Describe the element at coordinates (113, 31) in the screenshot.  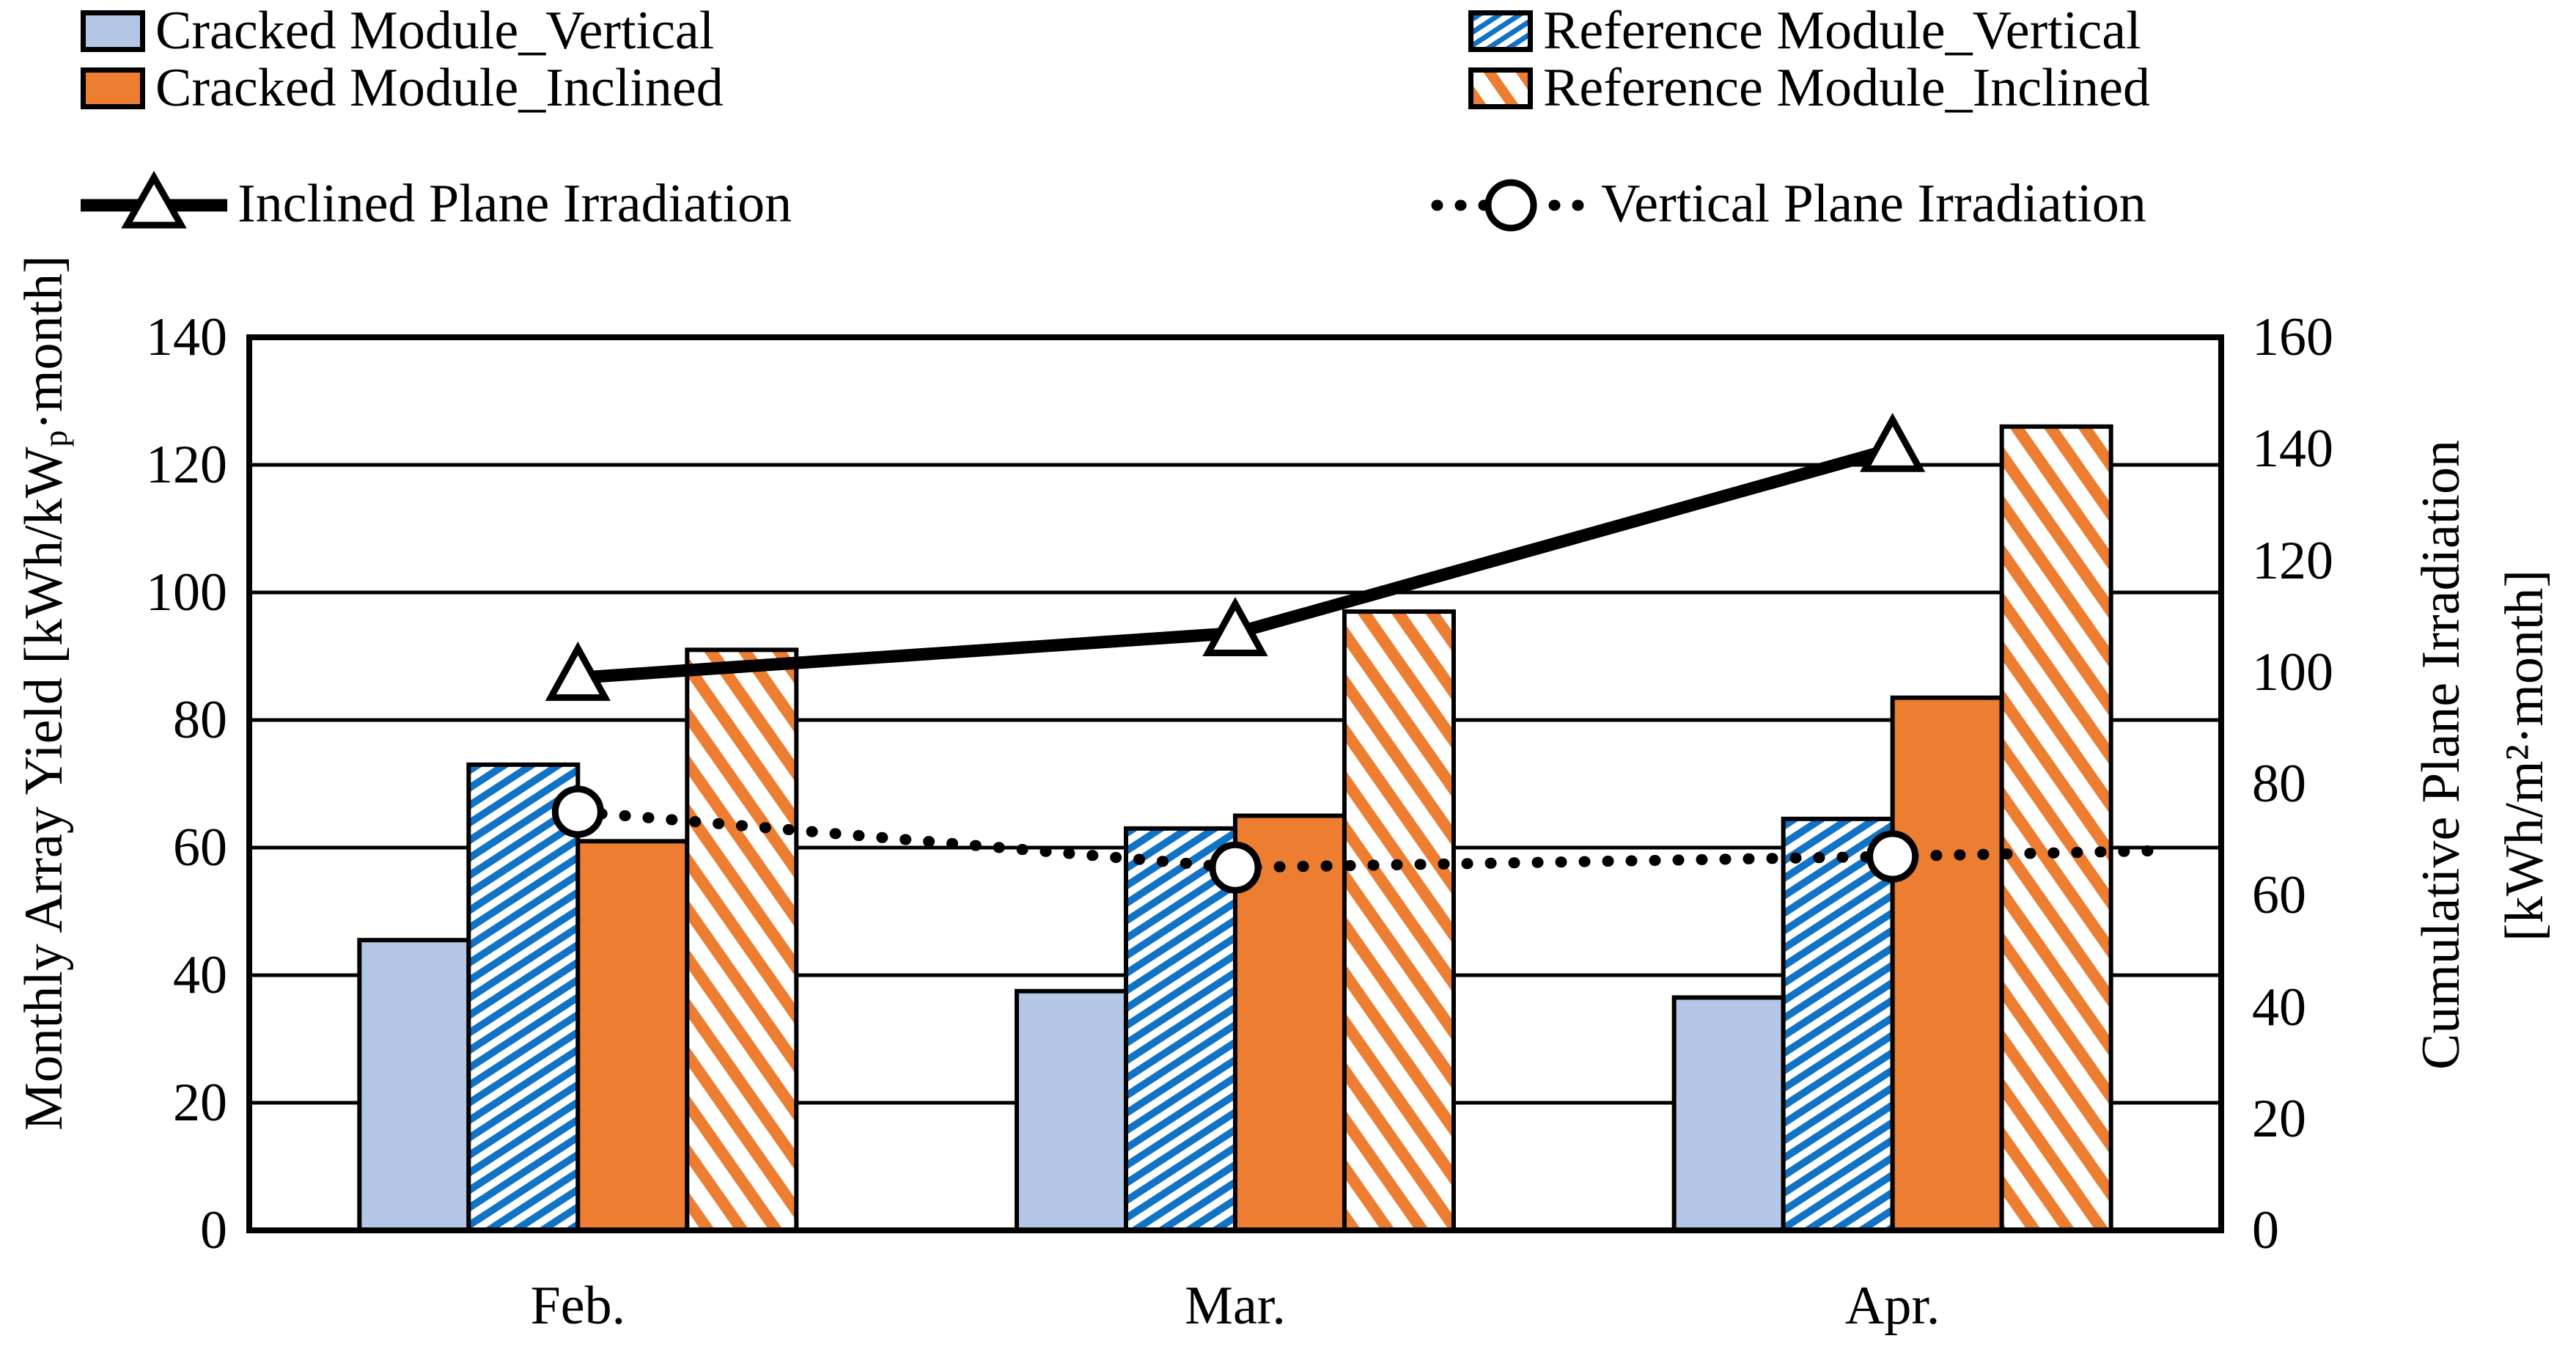
I see `legend-swatch-solid-light-blue` at that location.